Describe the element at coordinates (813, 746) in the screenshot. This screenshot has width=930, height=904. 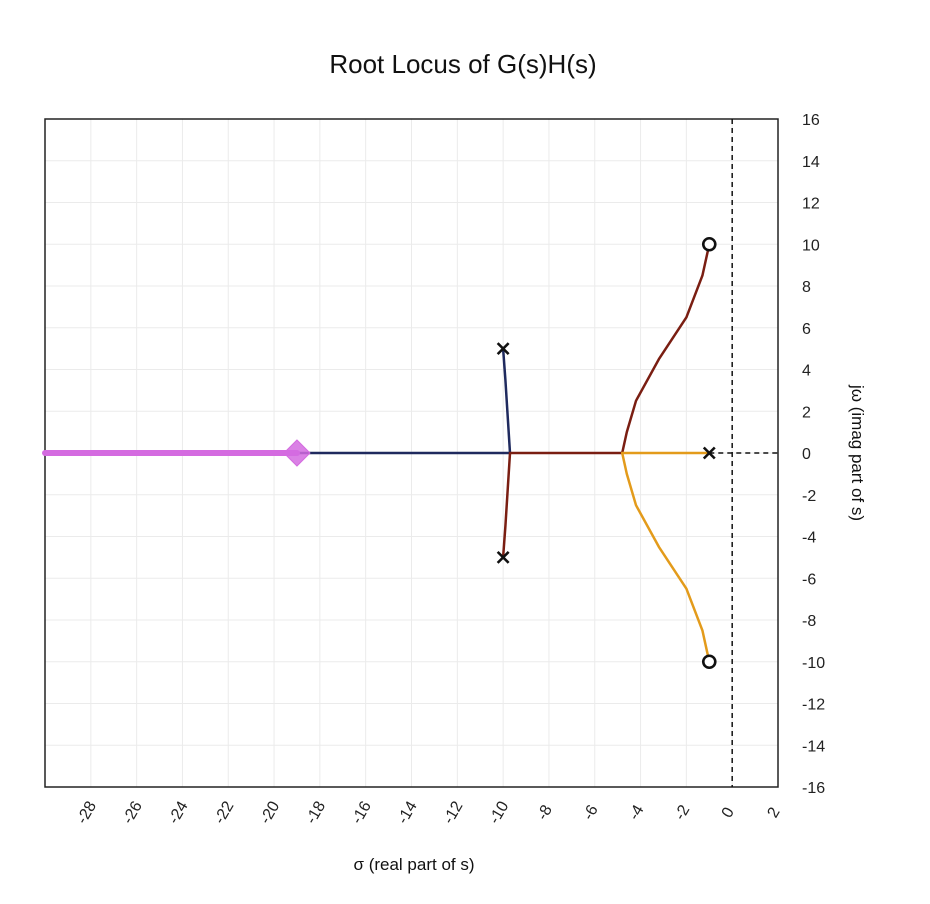
I see `y-tick-label: -14` at that location.